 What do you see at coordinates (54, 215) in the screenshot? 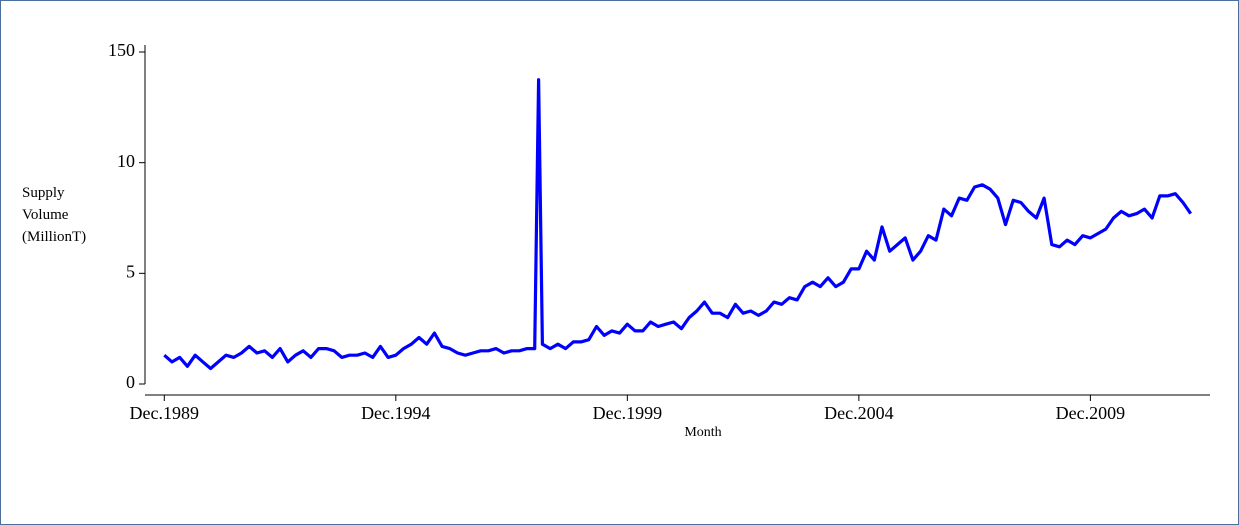
I see `y-axis-label: Supply Volume (MillionT)` at bounding box center [54, 215].